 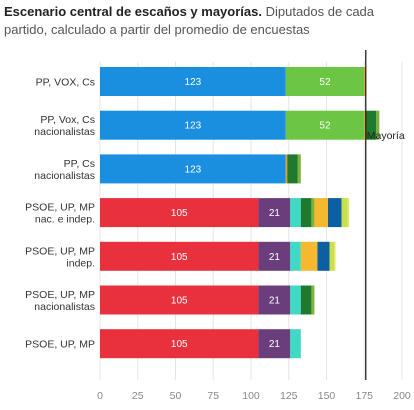 I want to click on x-tick-label: 175, so click(x=364, y=396).